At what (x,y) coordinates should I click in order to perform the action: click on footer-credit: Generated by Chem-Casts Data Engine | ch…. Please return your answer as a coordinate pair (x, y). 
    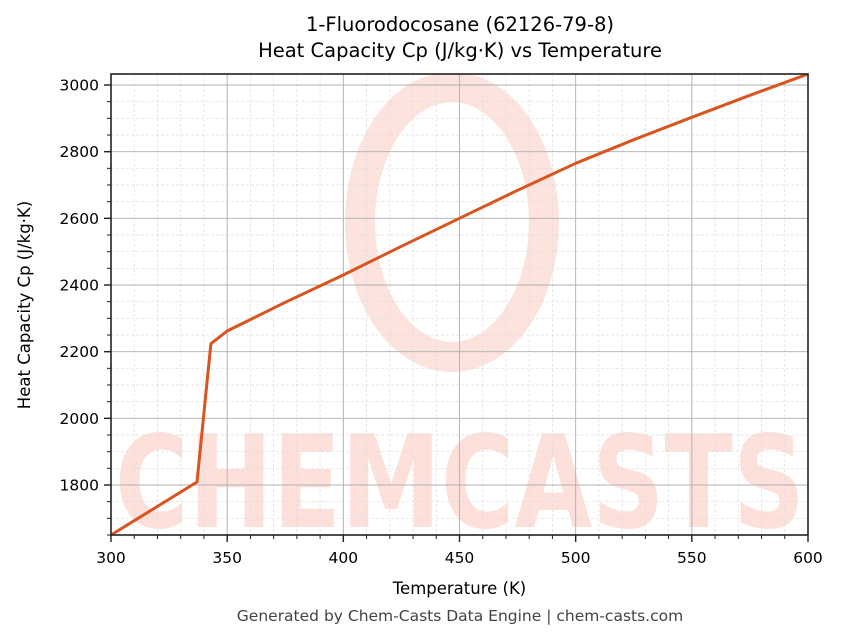
    Looking at the image, I should click on (460, 616).